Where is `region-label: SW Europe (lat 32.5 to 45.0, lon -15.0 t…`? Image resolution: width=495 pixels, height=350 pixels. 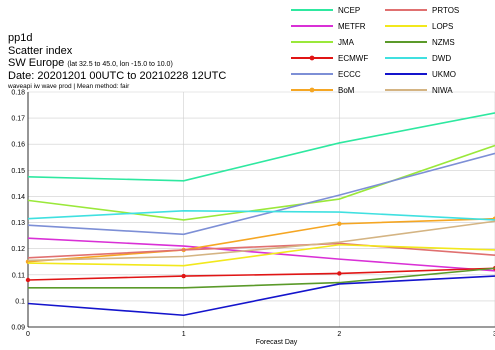 region-label: SW Europe (lat 32.5 to 45.0, lon -15.0 t… is located at coordinates (117, 63).